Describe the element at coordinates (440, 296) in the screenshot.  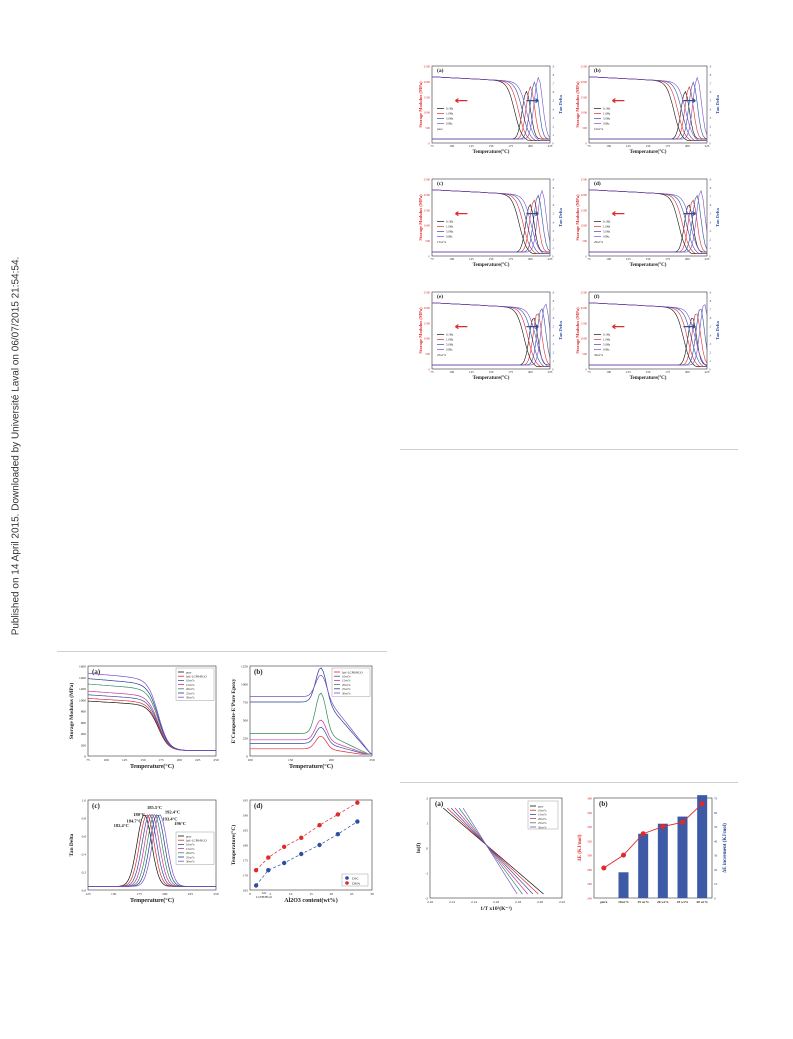
I see `panel-label: (e)` at that location.